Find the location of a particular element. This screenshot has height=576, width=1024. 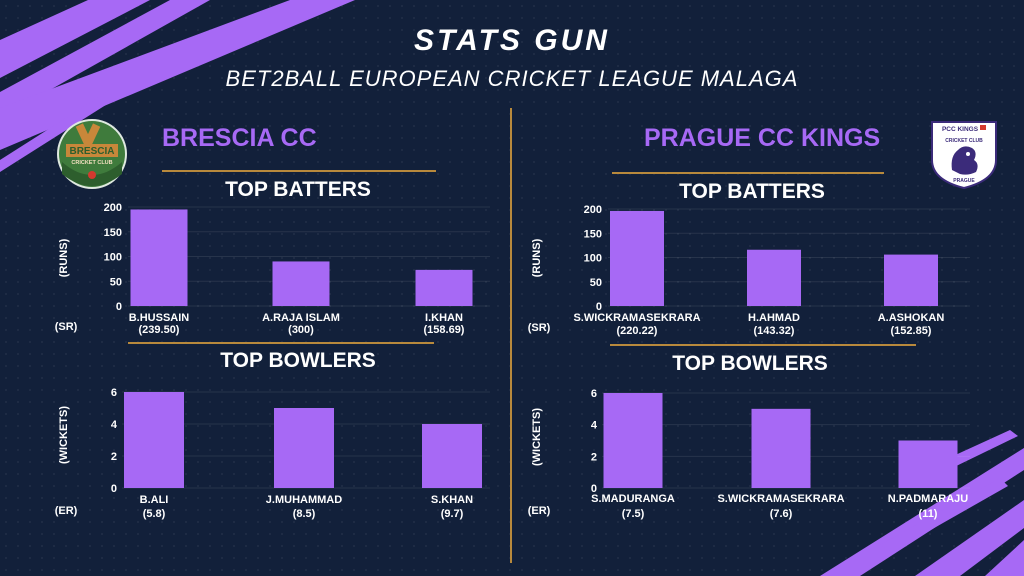

right_bowlers-tick-label: 4 is located at coordinates (594, 426).